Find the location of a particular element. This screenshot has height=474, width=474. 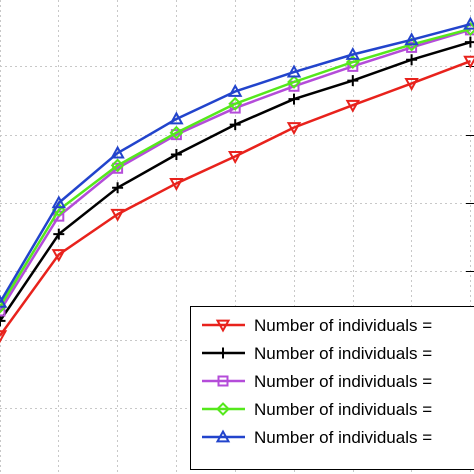

legend-item-5: Number of individuals = is located at coordinates (317, 437).